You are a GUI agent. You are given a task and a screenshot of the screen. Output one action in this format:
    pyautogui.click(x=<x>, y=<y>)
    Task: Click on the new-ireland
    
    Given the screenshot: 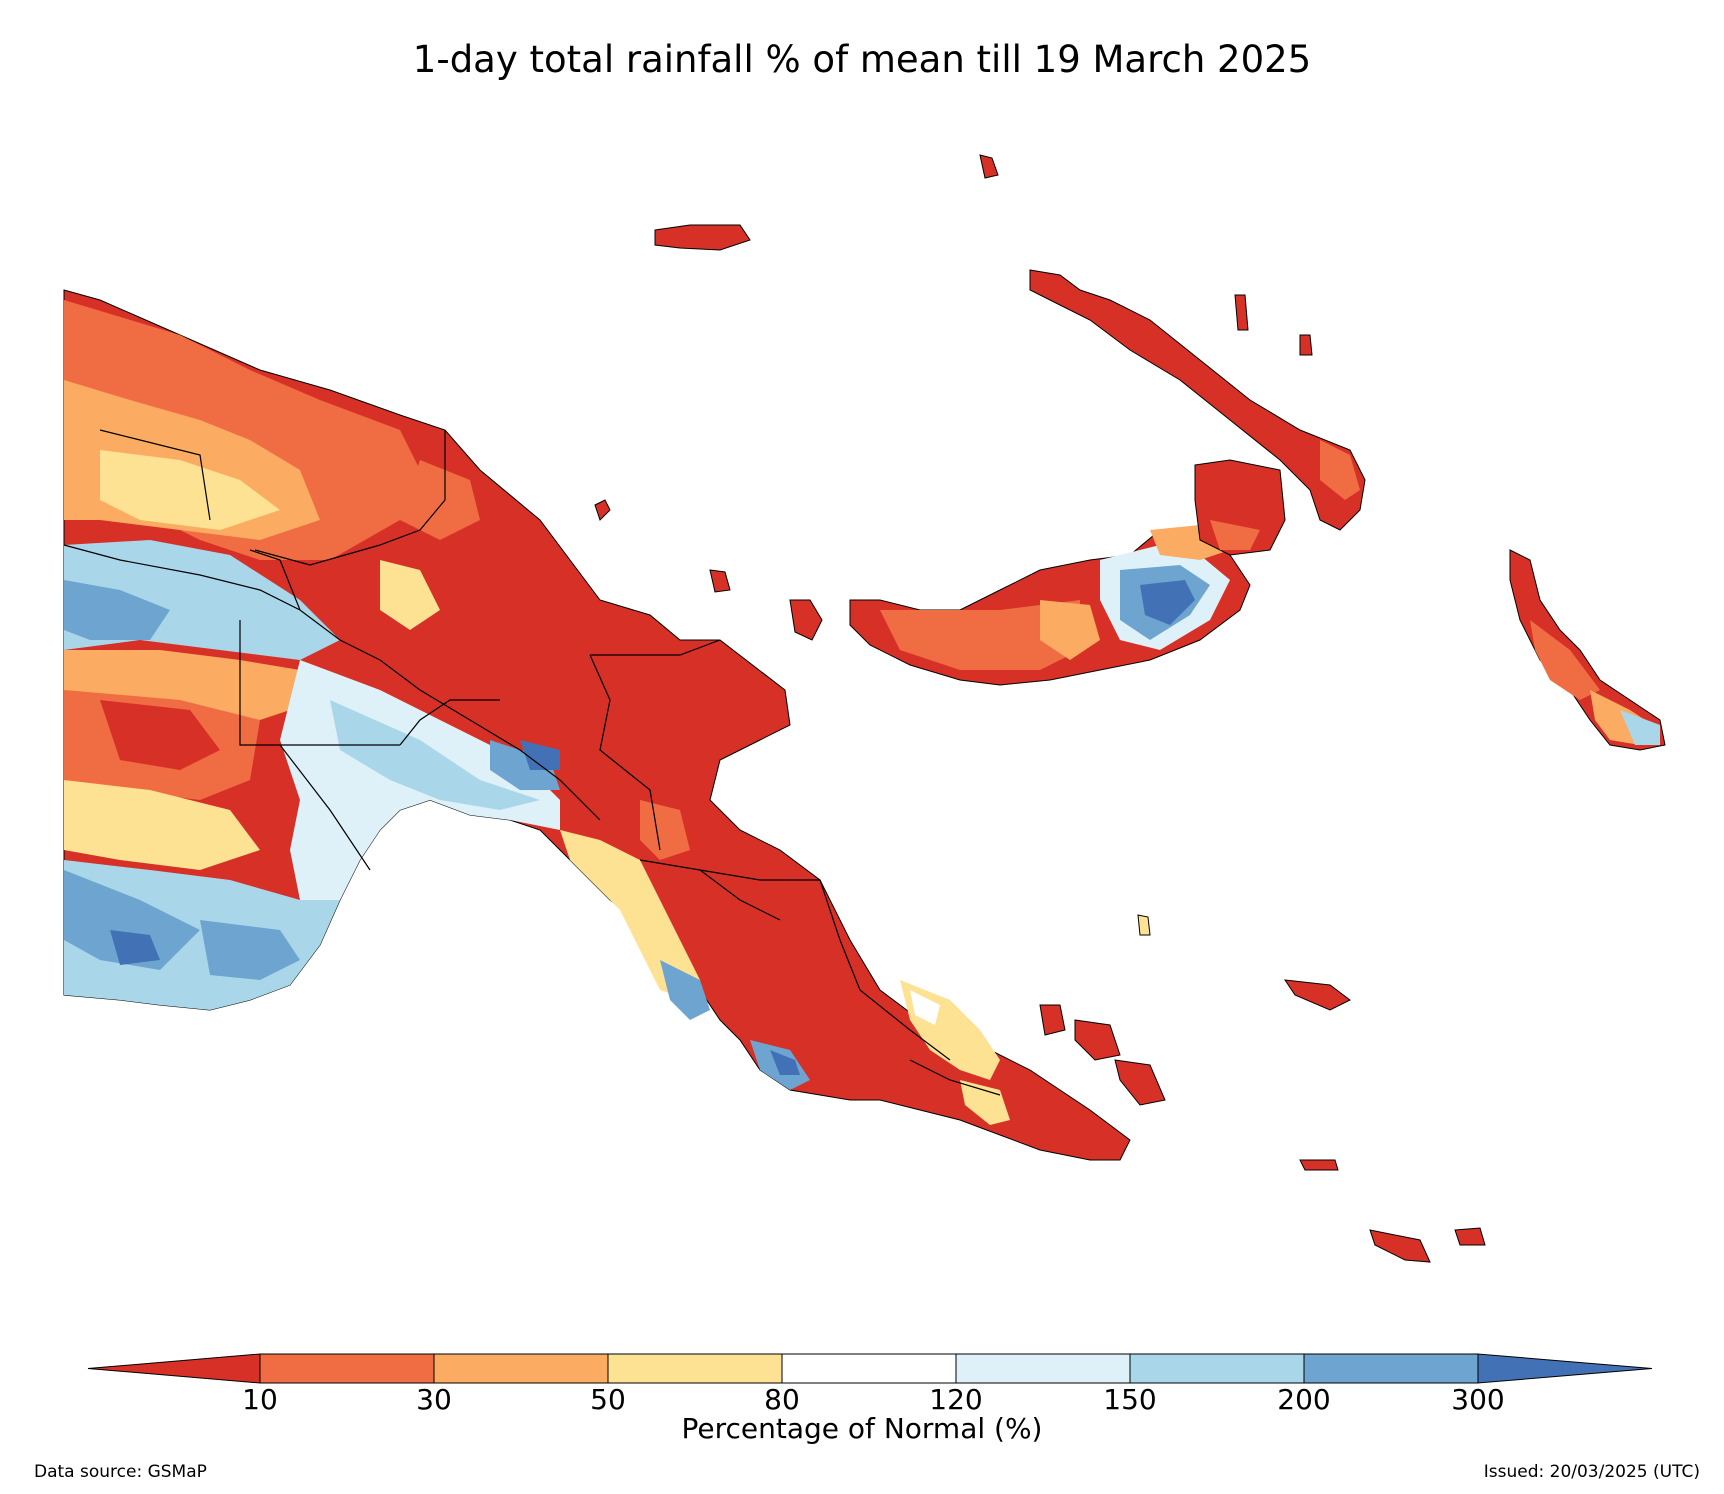 What is the action you would take?
    pyautogui.click(x=1197, y=400)
    